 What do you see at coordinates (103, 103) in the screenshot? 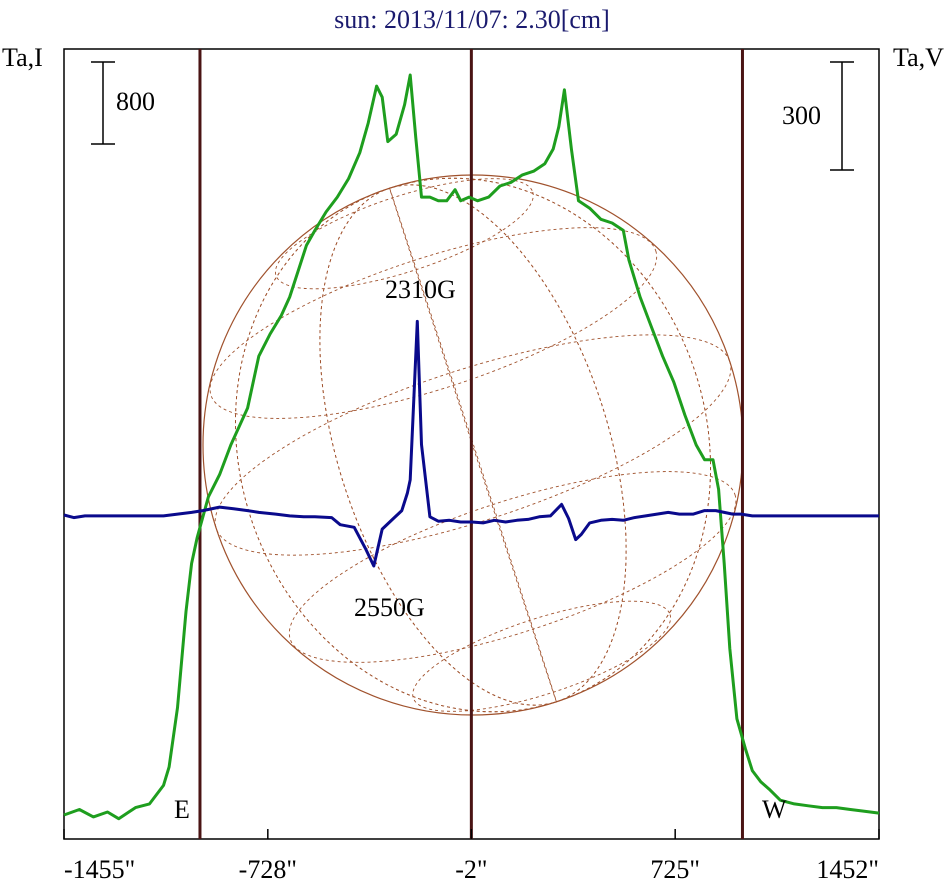
I see `scale-bar-left` at bounding box center [103, 103].